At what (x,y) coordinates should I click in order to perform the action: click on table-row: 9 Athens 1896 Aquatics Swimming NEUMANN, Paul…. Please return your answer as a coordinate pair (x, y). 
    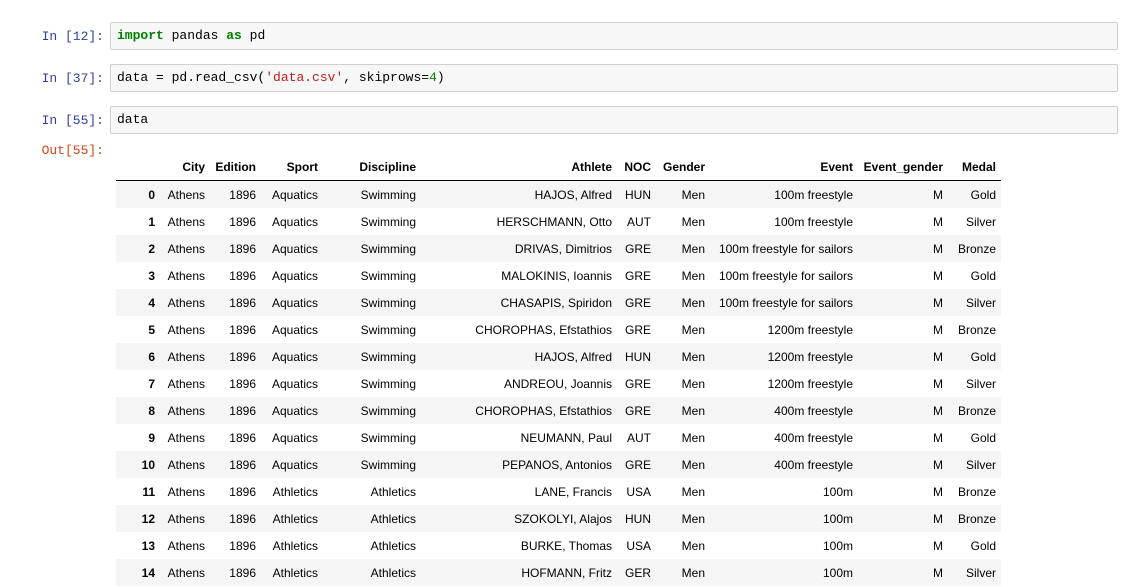
    Looking at the image, I should click on (558, 437).